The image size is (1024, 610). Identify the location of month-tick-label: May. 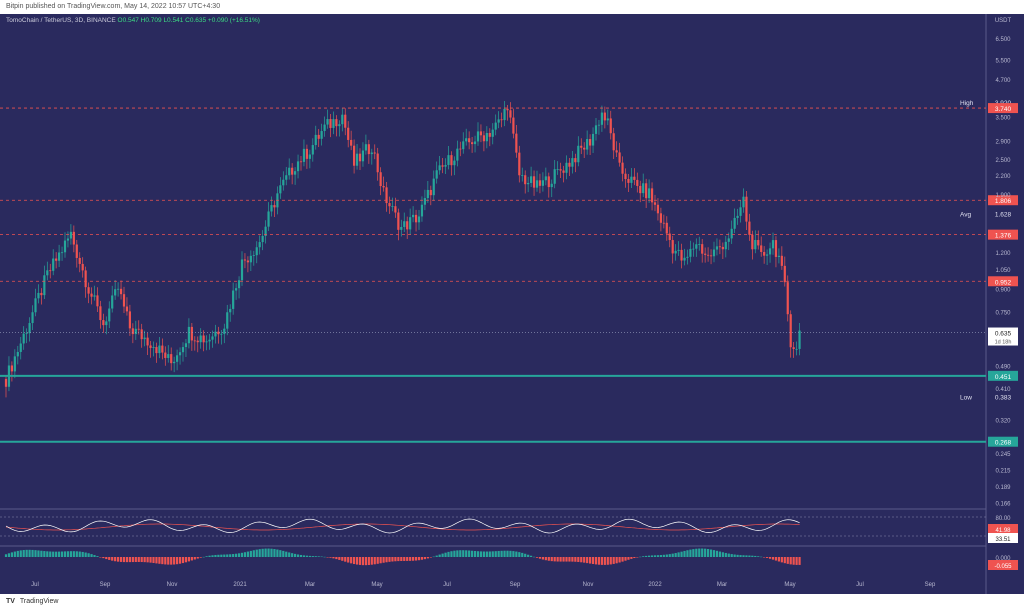
(789, 585).